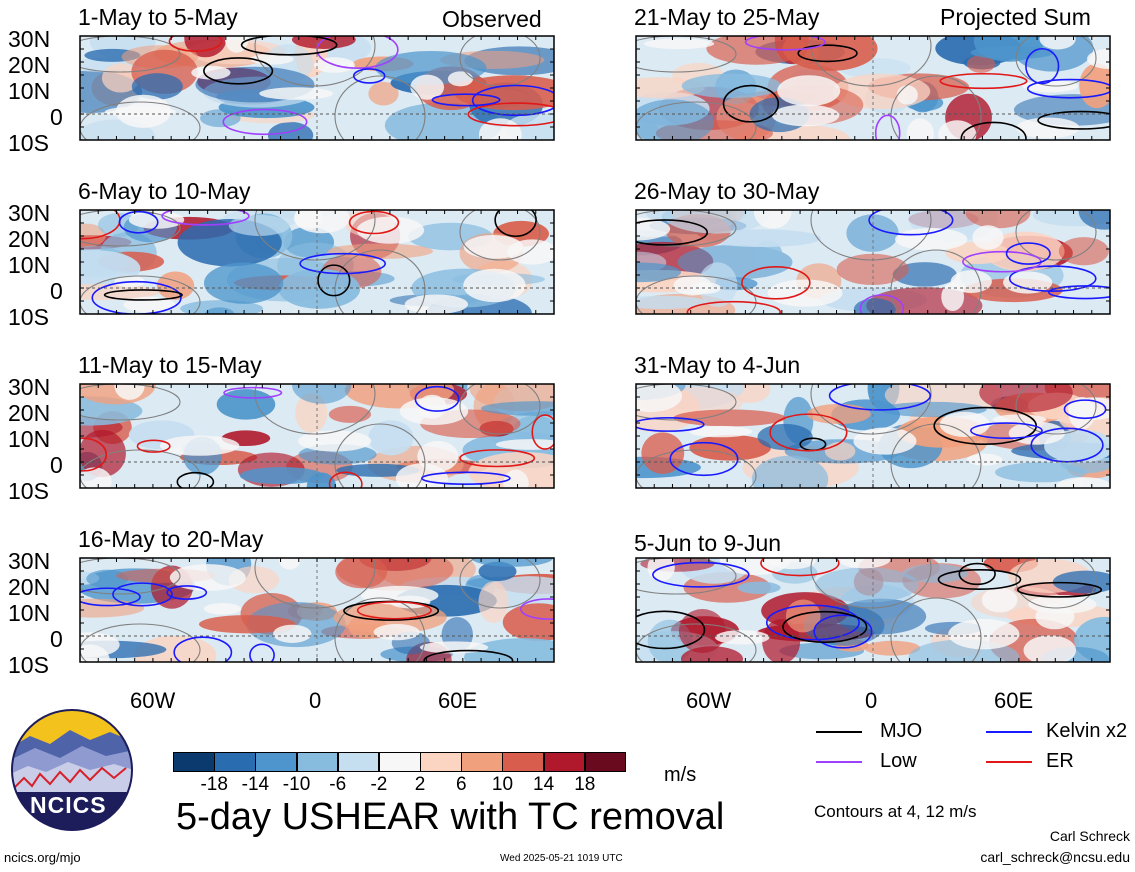  I want to click on lon-label-60w-left: 60W, so click(153, 700).